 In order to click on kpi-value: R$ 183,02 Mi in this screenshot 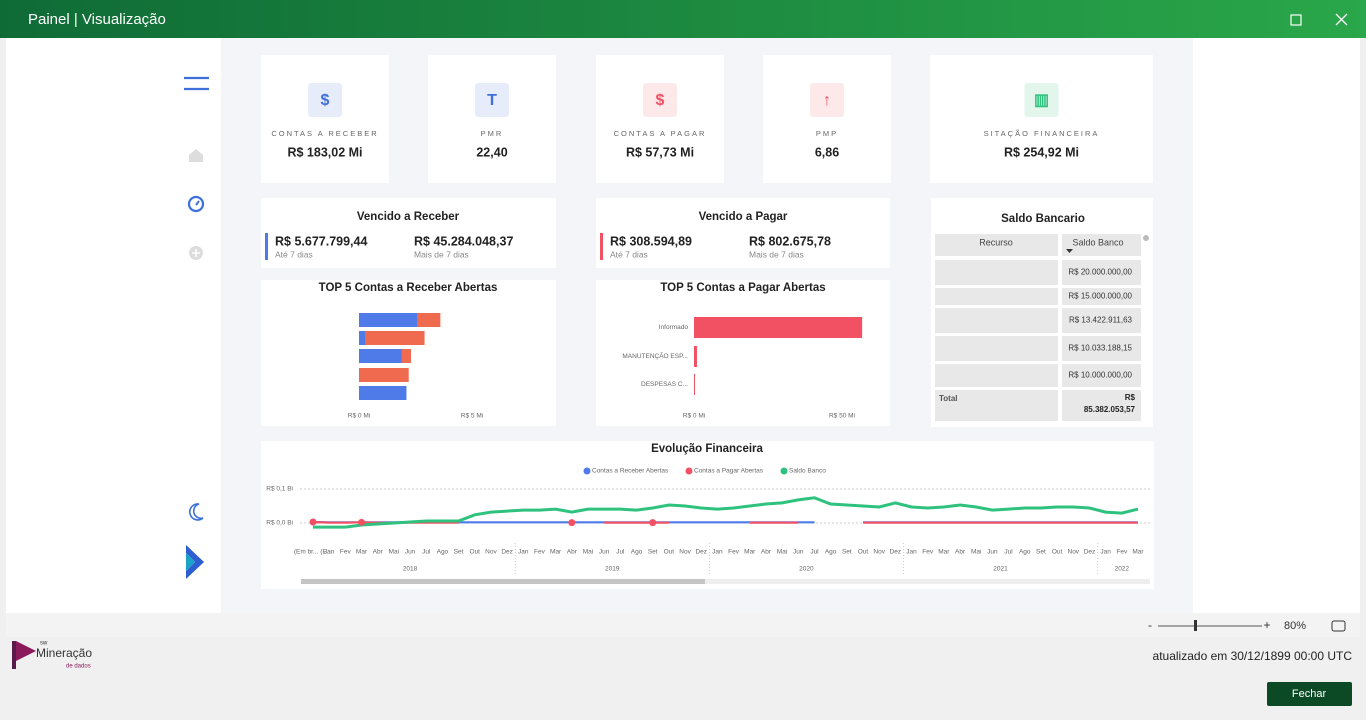, I will do `click(324, 152)`.